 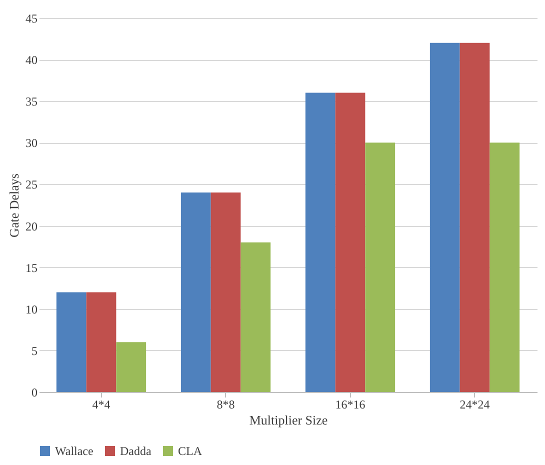 I want to click on y-tick-label: 15, so click(x=32, y=267).